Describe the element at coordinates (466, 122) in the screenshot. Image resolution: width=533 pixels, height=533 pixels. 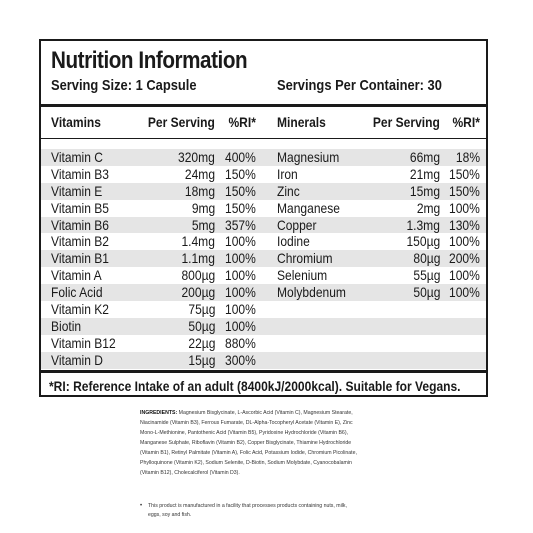
I see `header-ri-minerals: %RI*` at that location.